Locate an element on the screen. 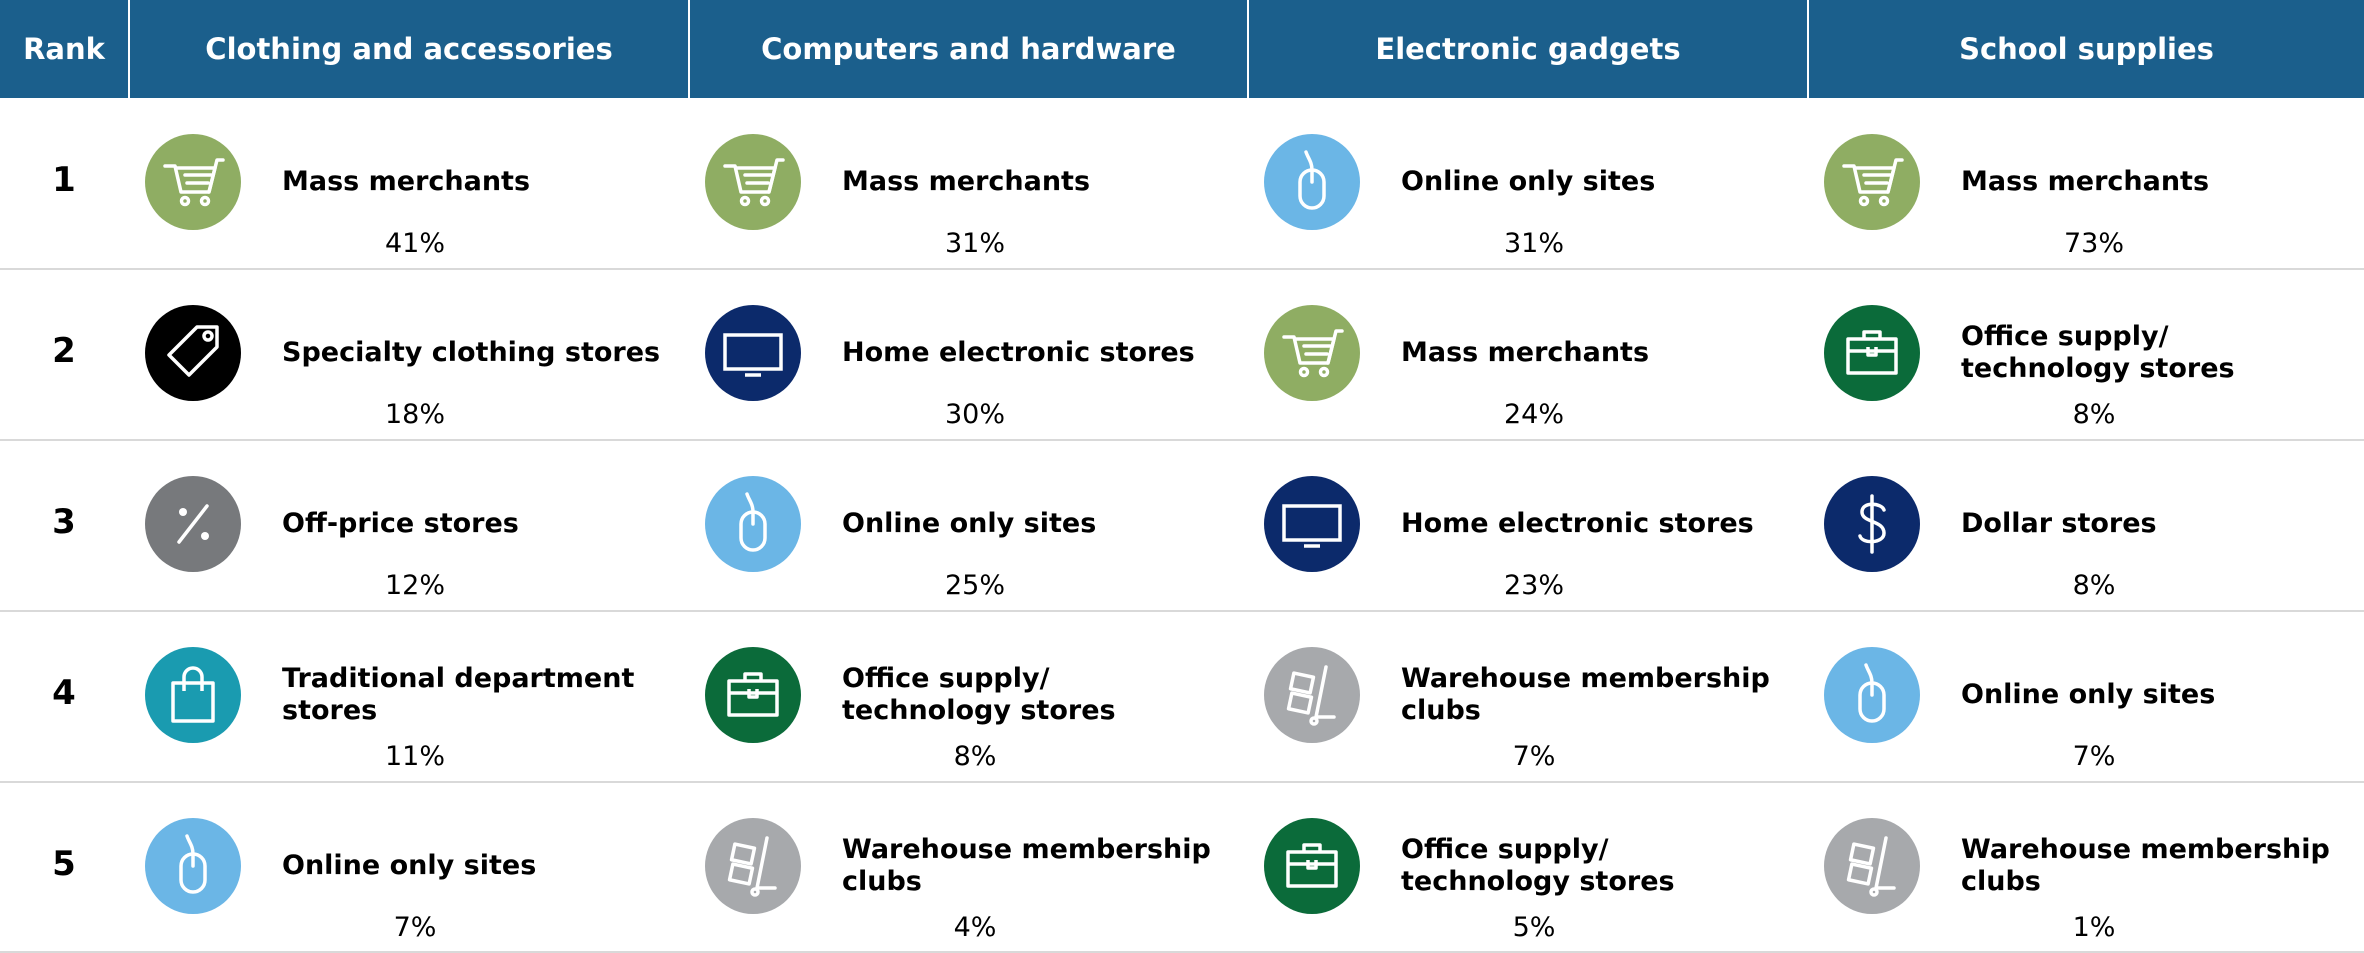  share-value: 18% is located at coordinates (414, 414).